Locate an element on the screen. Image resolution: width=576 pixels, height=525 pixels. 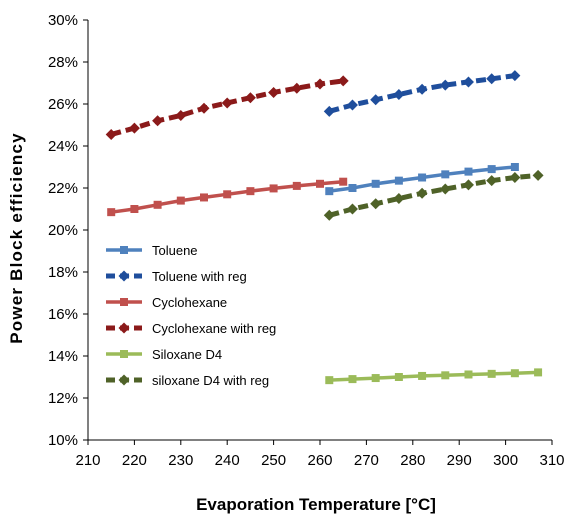
y-tick-label: 26% is located at coordinates (63, 104).